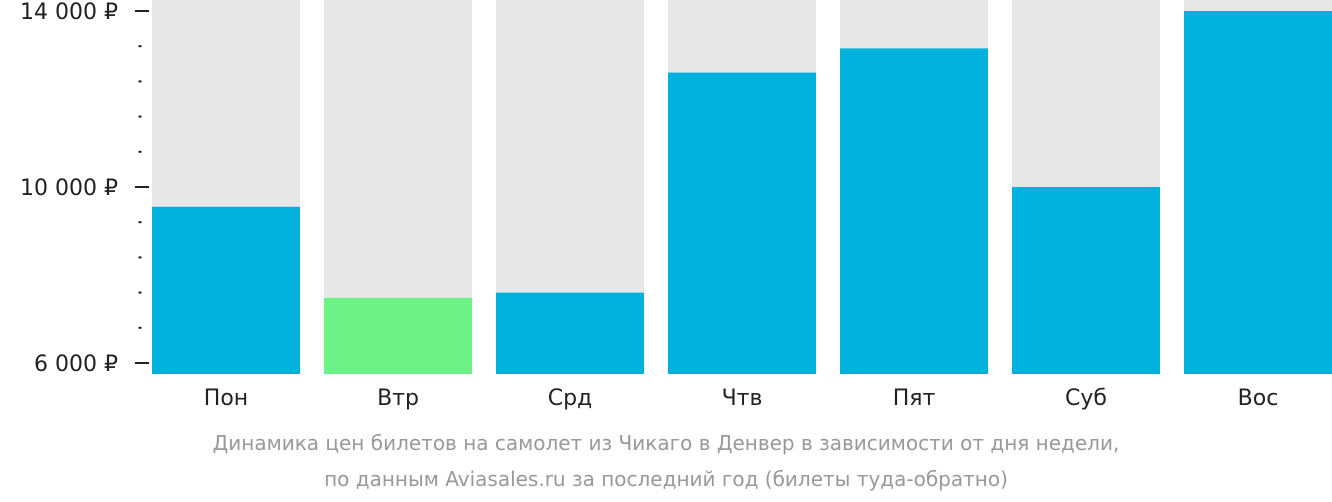 This screenshot has width=1332, height=502. What do you see at coordinates (570, 398) in the screenshot?
I see `x-tick-label: Срд` at bounding box center [570, 398].